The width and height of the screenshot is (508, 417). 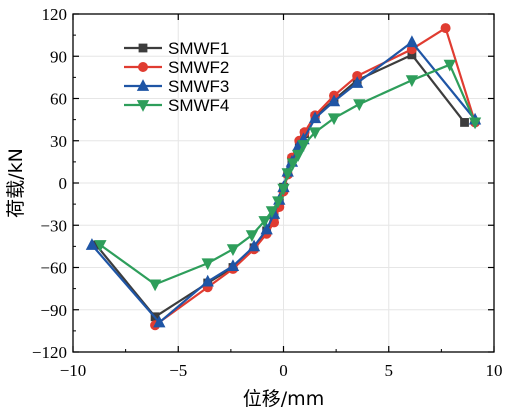 What do you see at coordinates (283, 399) in the screenshot?
I see `x-axis-title: 位移/mm` at bounding box center [283, 399].